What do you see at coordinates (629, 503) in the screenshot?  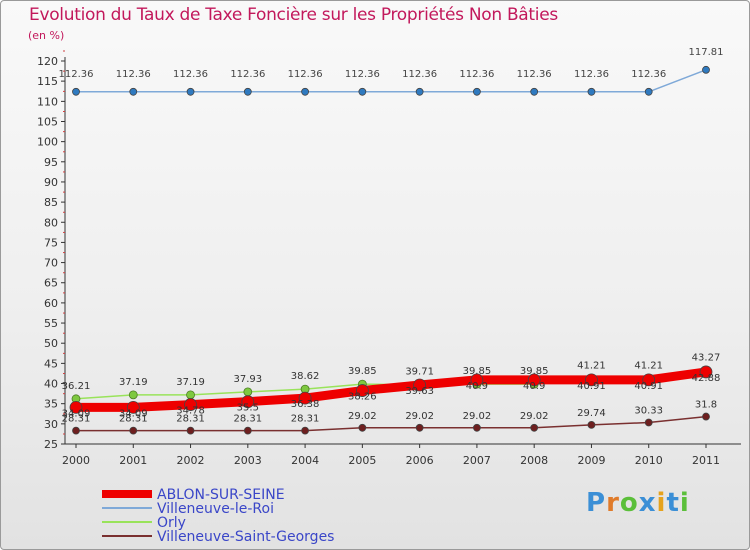 I see `logo-letter: o` at bounding box center [629, 503].